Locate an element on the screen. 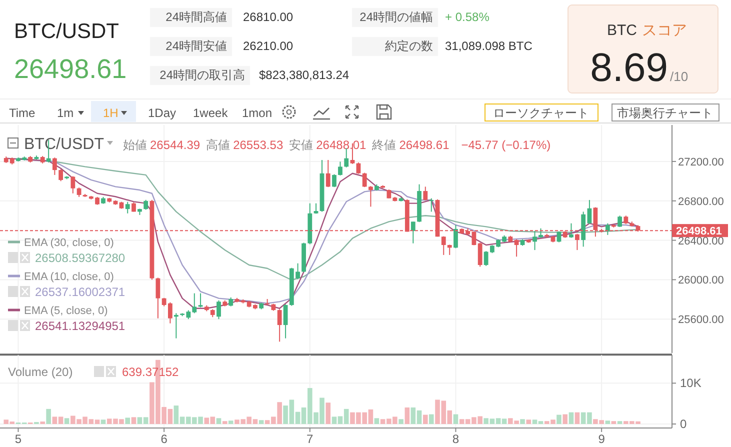 This screenshot has width=731, height=447. text: 1H is located at coordinates (110, 113).